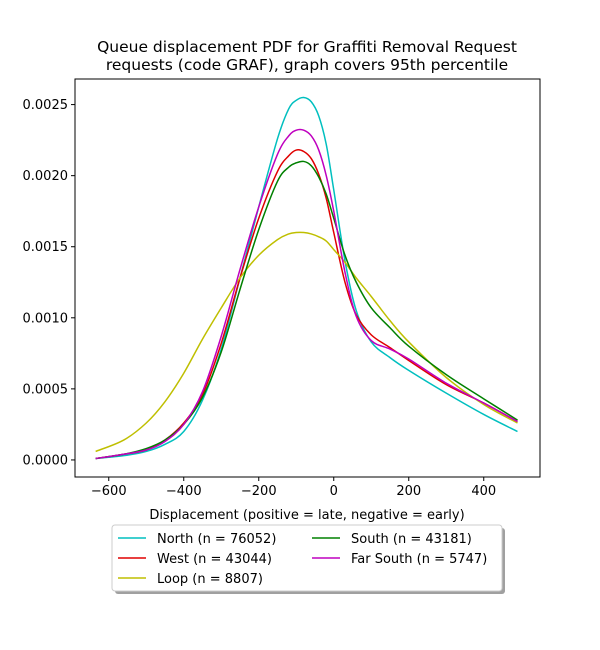 The height and width of the screenshot is (650, 600). I want to click on x-tick-label: 0, so click(334, 491).